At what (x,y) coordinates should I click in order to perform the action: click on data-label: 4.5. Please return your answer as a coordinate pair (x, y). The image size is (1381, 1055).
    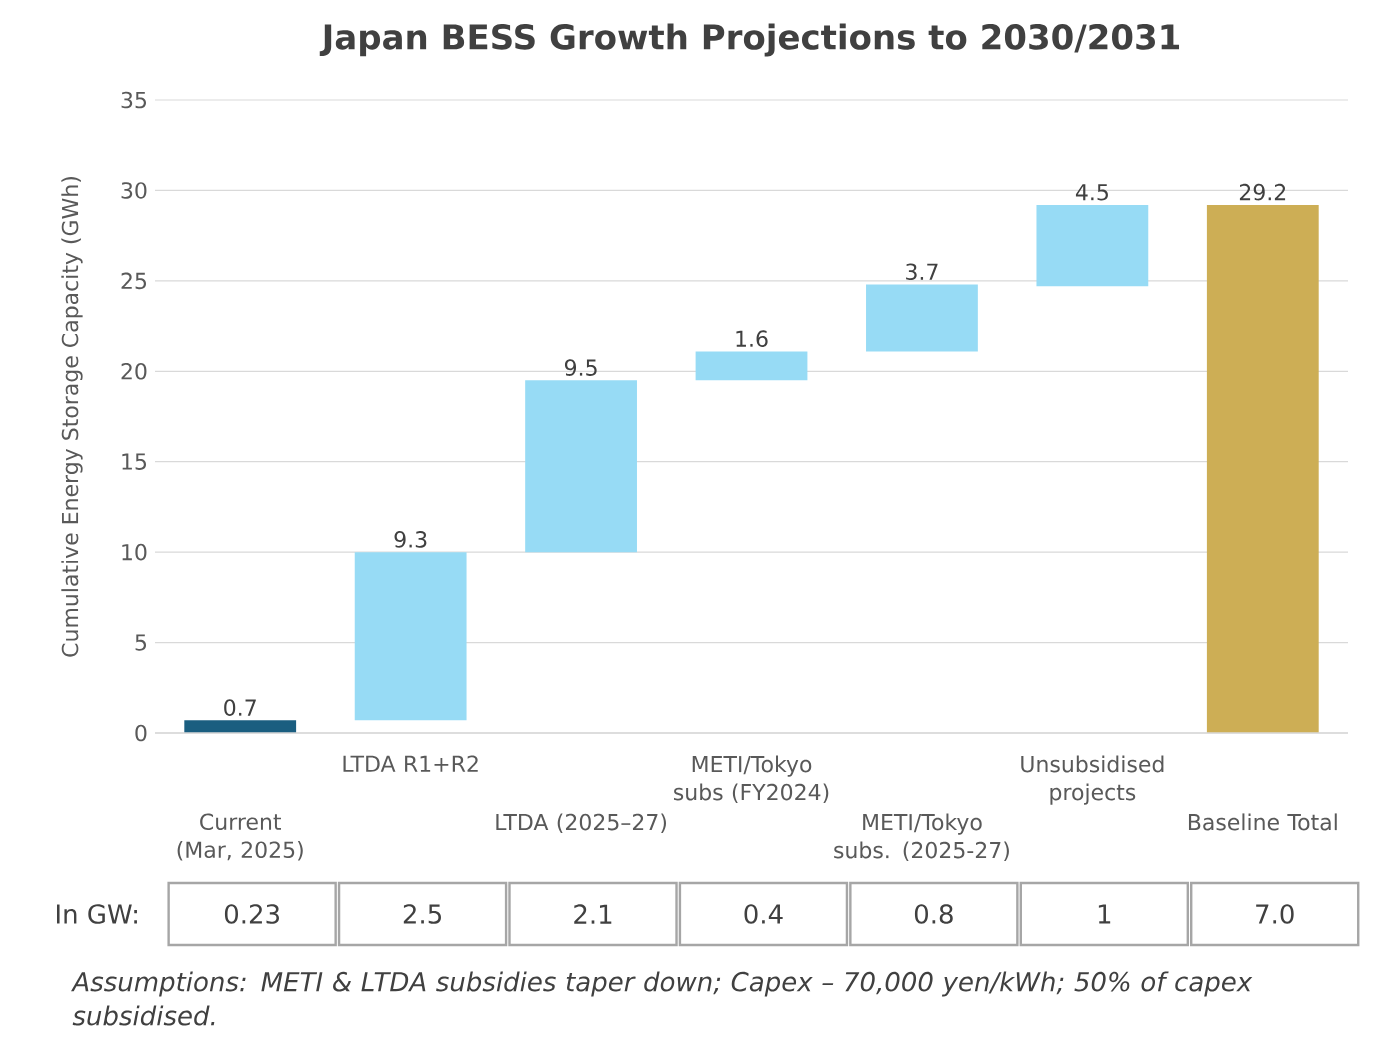
    Looking at the image, I should click on (1091, 192).